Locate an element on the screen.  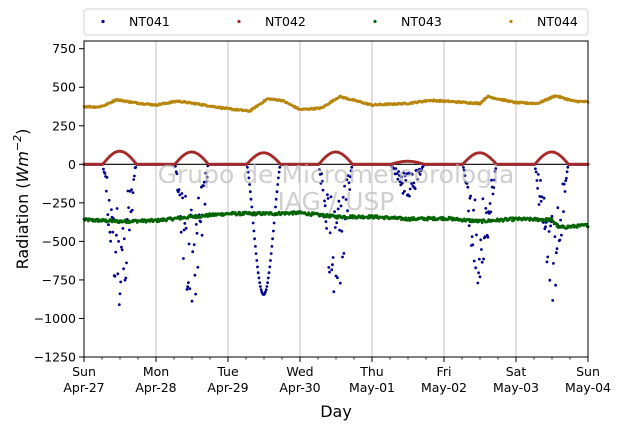
x-tick-label: Mon Apr-28 is located at coordinates (155, 379).